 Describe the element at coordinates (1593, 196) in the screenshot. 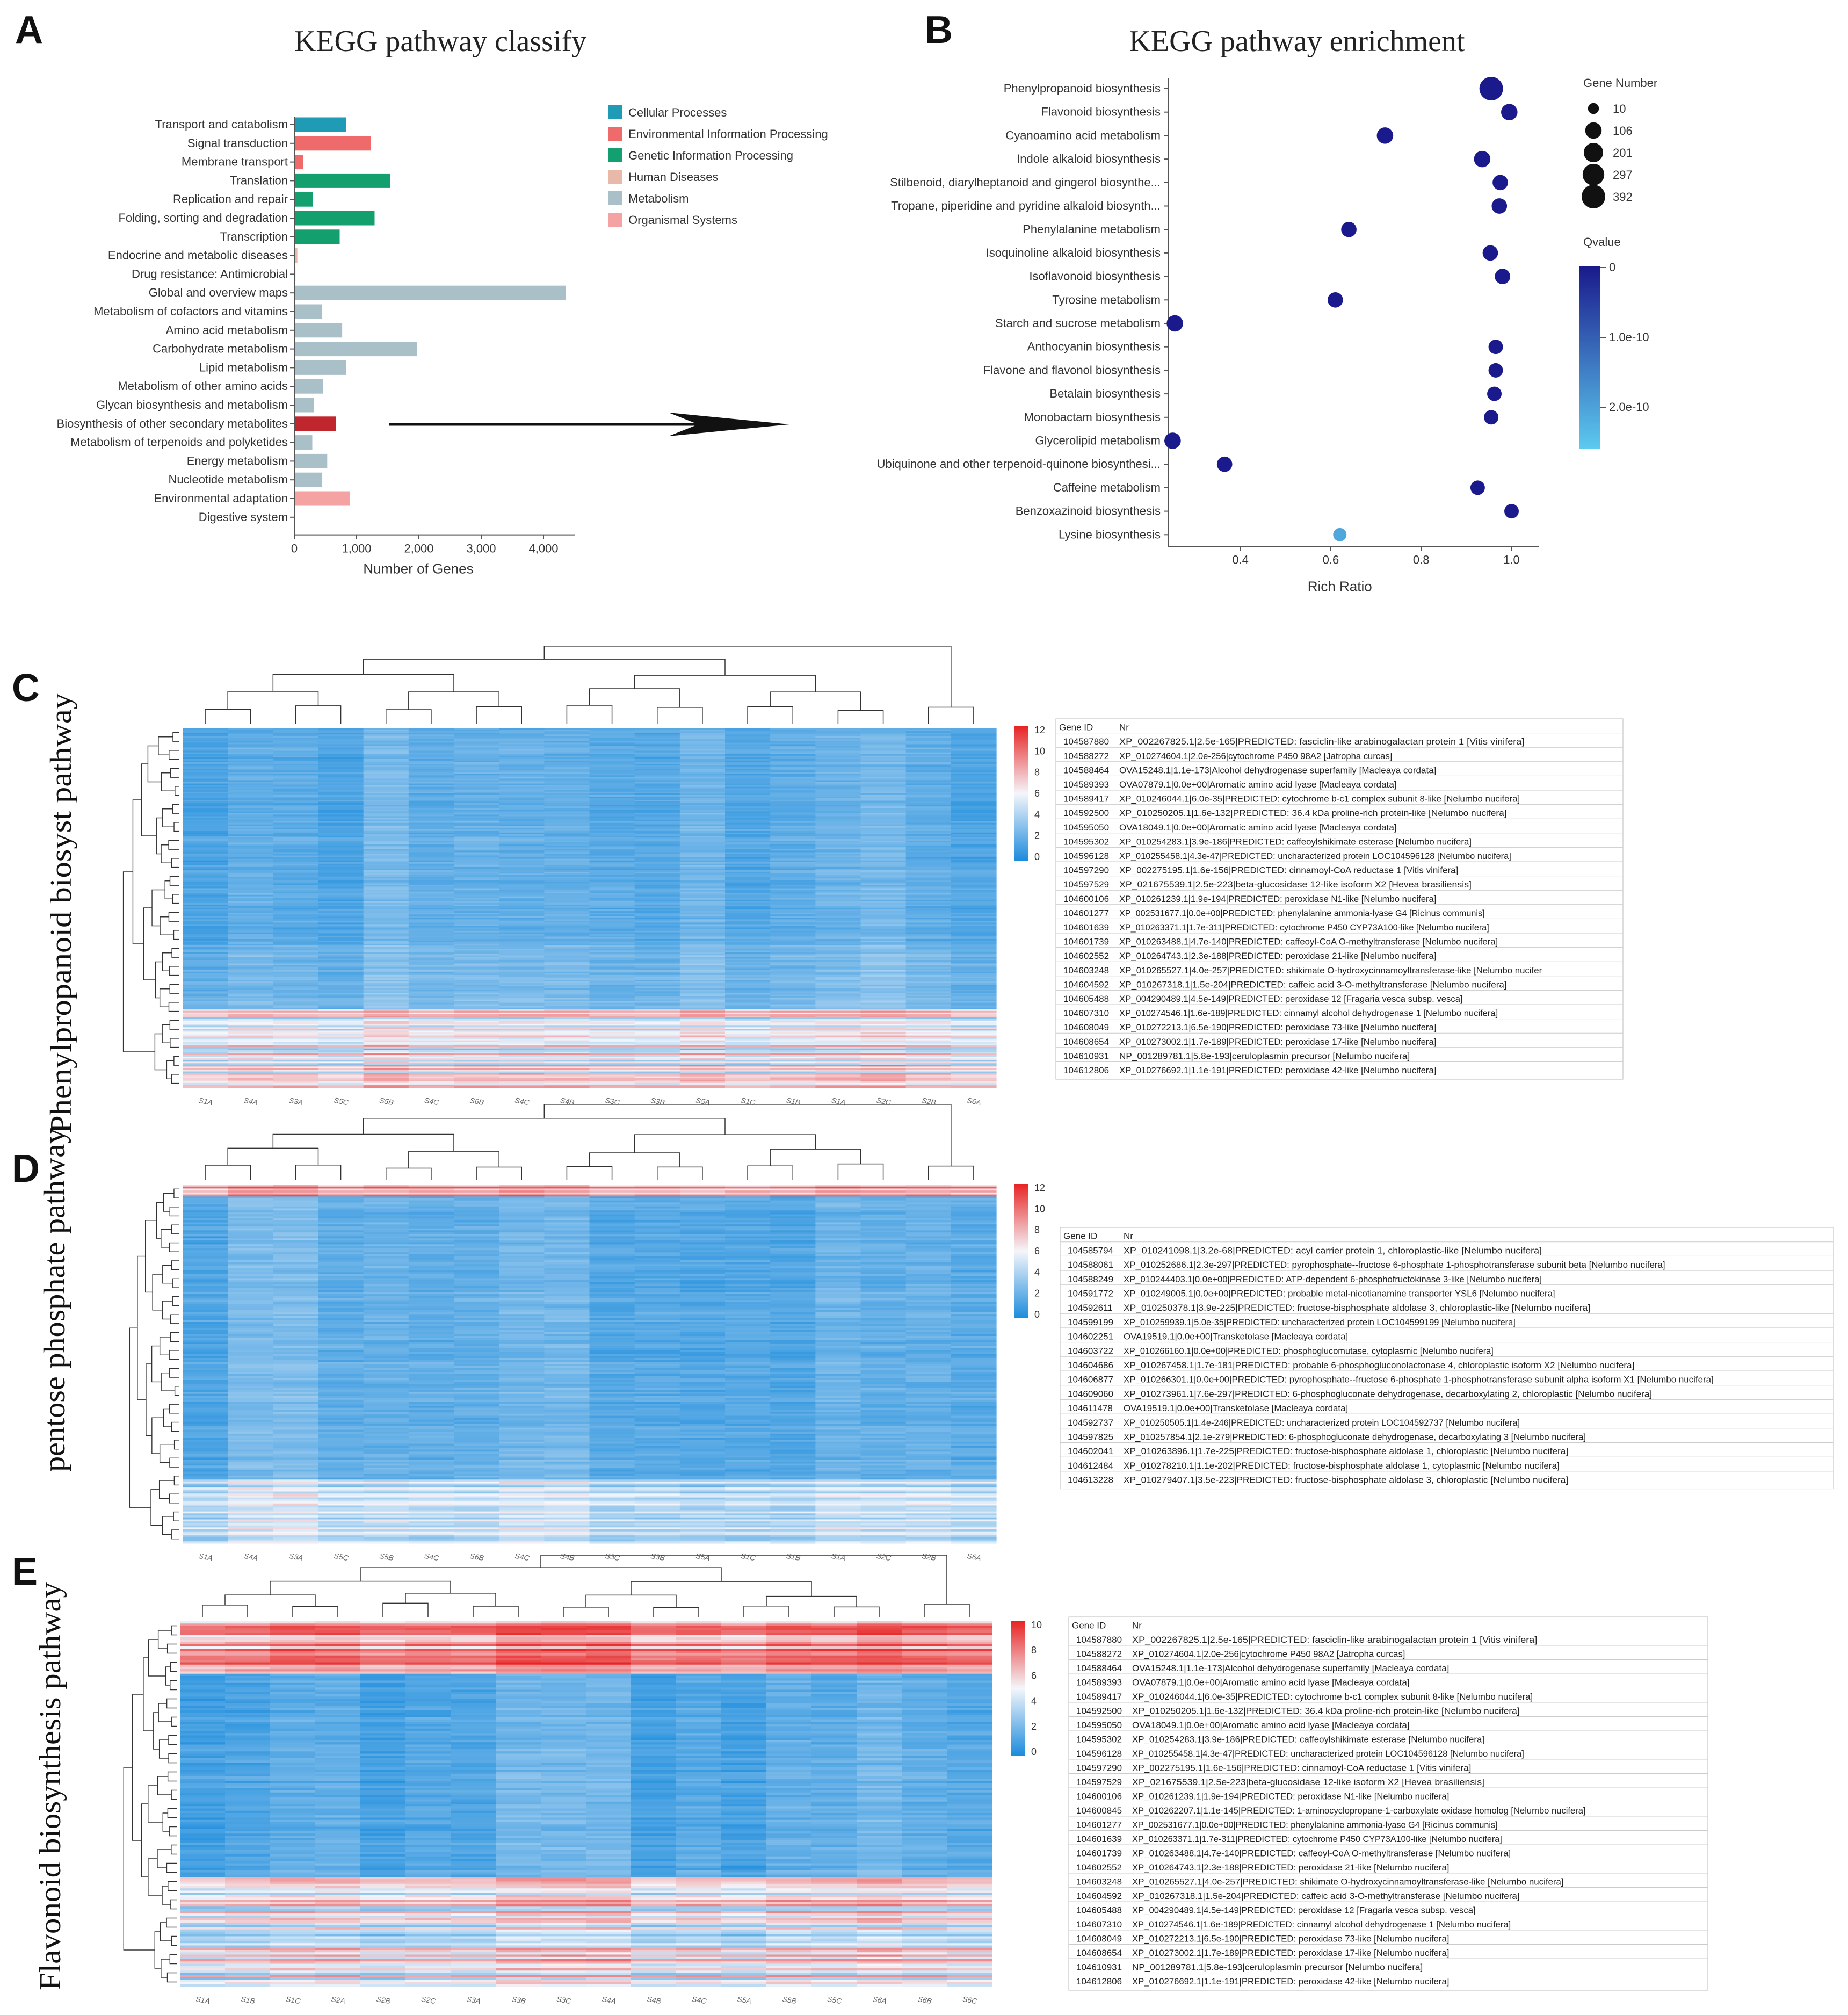

I see `size-legend-dot` at that location.